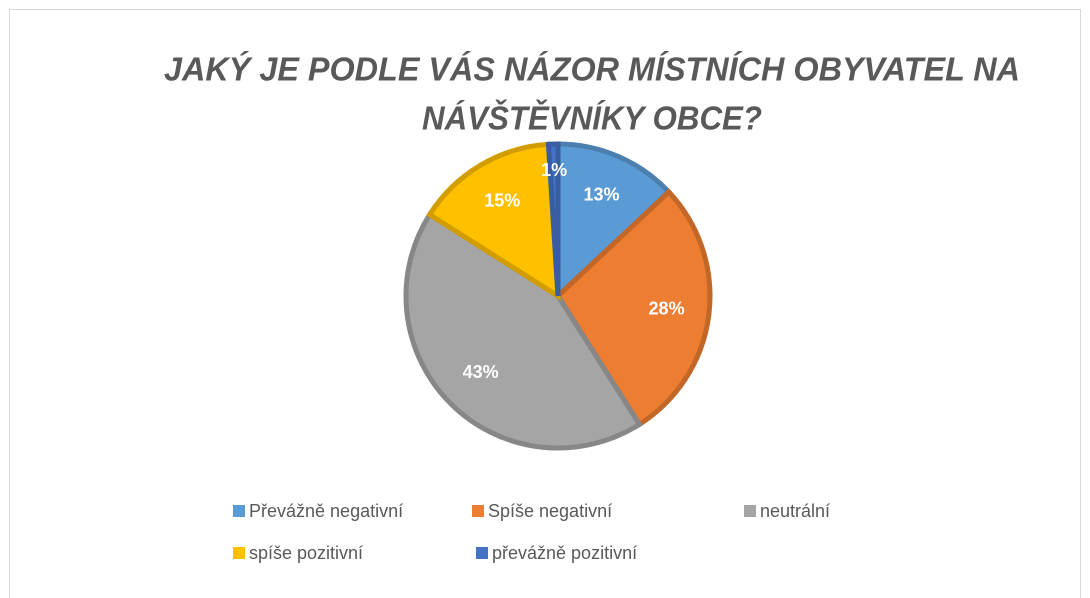 The image size is (1090, 598). Describe the element at coordinates (502, 201) in the screenshot. I see `data-label: 15%` at that location.